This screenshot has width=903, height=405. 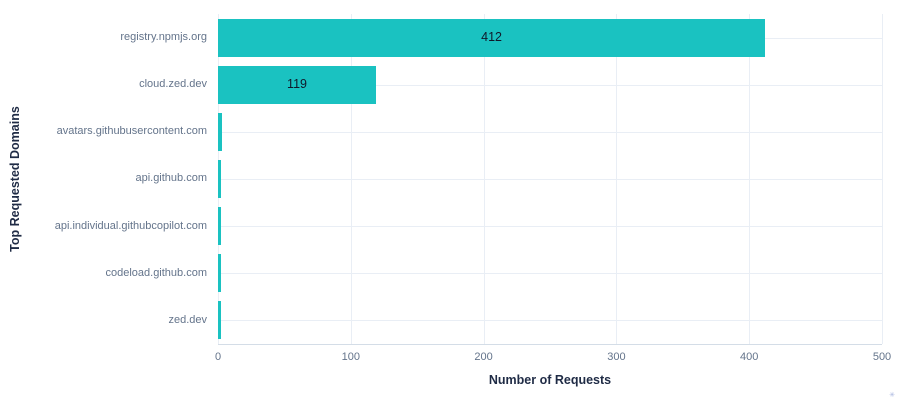 I want to click on x-axis-title: Number of Requests, so click(x=550, y=380).